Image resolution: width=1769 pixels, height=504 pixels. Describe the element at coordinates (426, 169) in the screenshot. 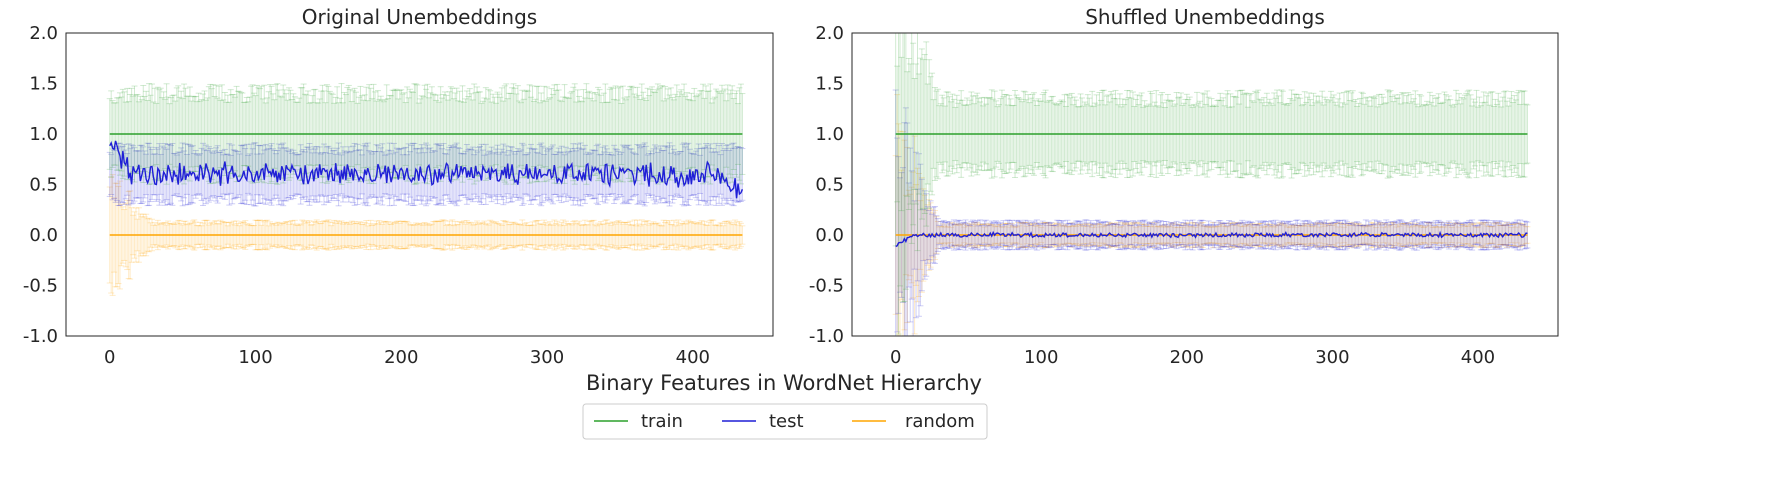

I see `series-line-test` at that location.